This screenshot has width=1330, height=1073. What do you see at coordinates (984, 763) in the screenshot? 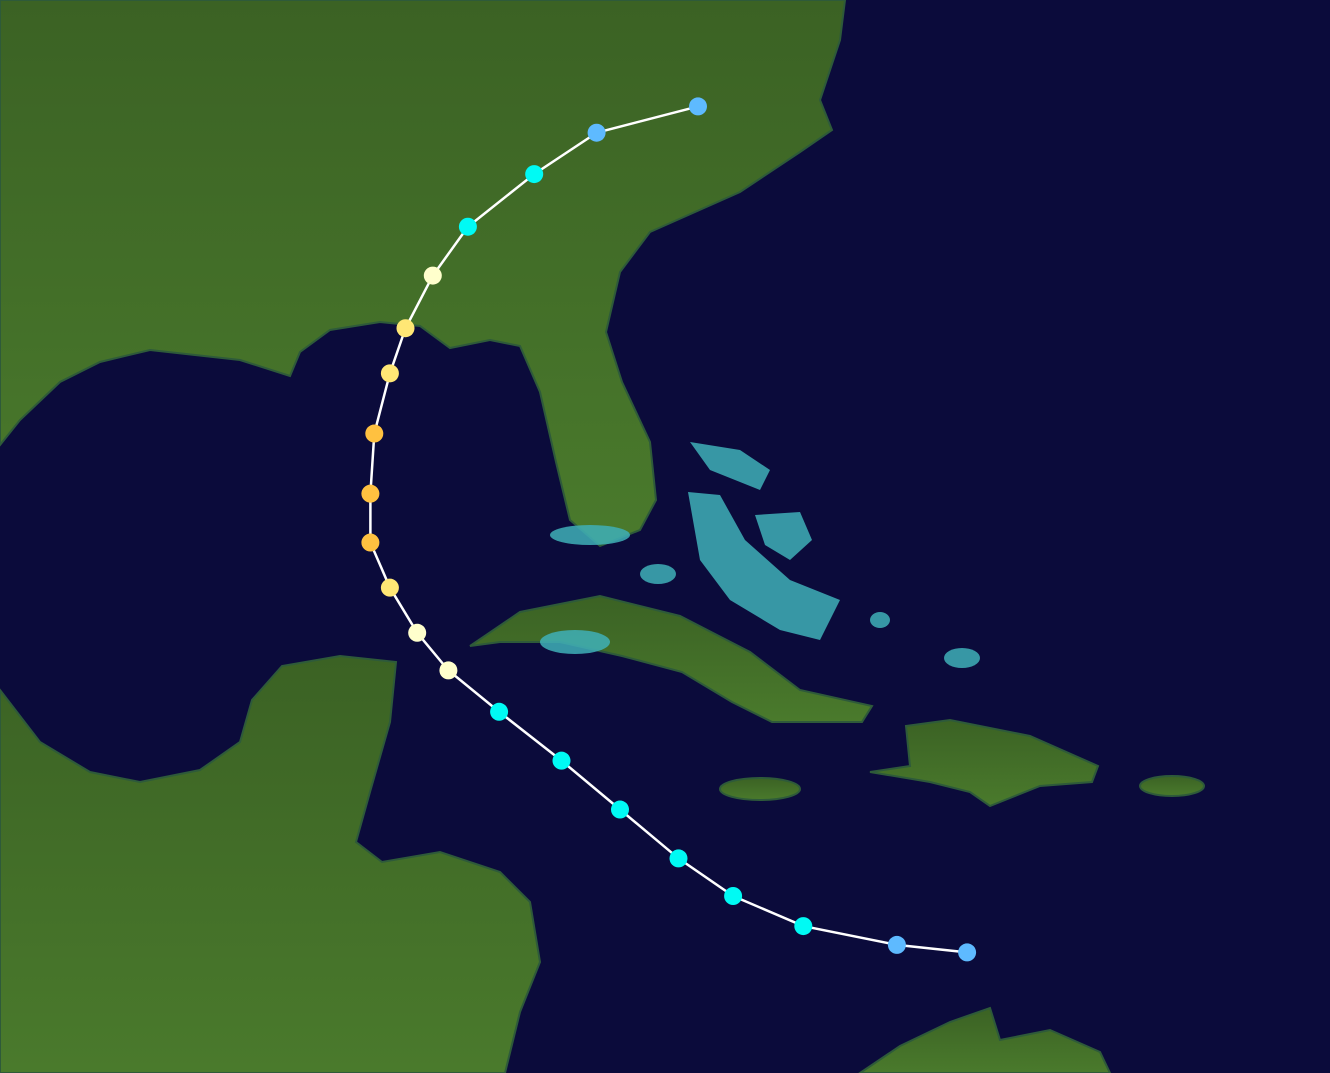
I see `land-hispaniola` at bounding box center [984, 763].